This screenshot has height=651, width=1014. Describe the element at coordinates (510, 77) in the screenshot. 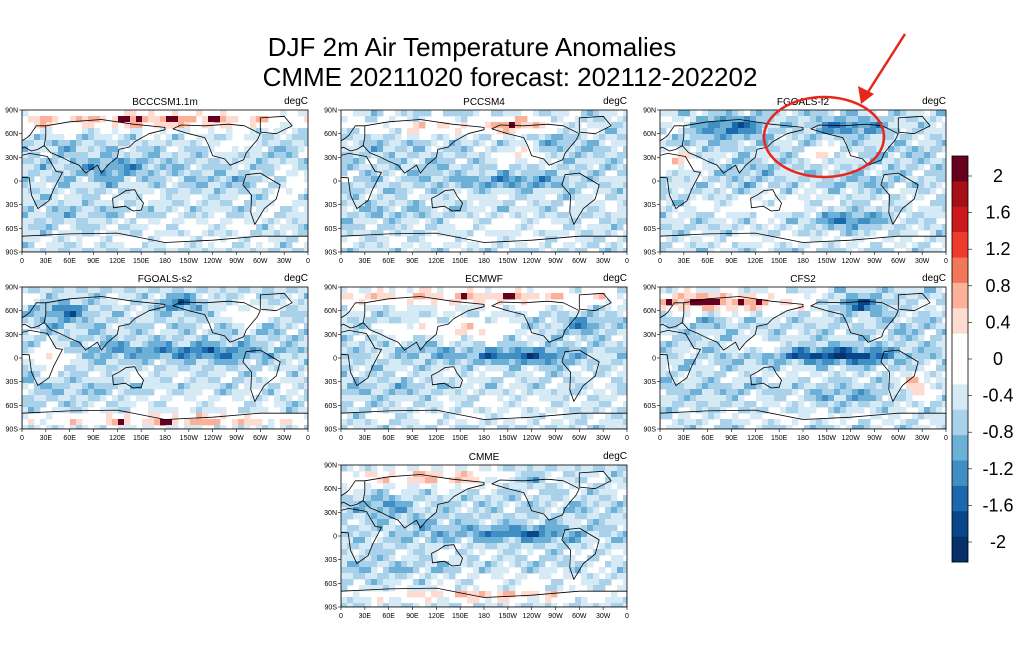

I see `figure-title-line-2: CMME 20211020 forecast: 202112-202202` at that location.